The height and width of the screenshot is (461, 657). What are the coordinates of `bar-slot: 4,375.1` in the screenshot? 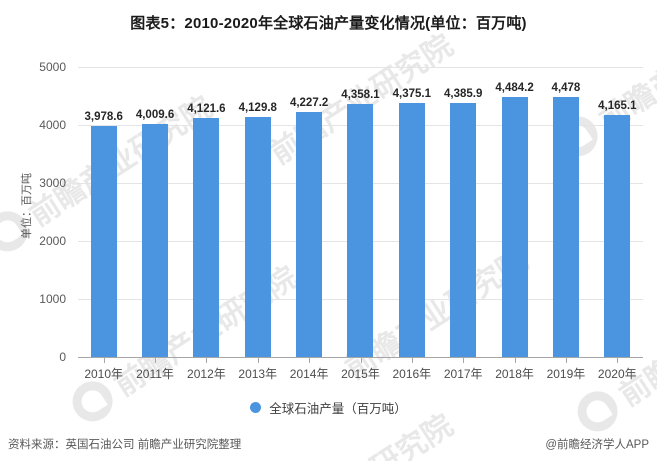 It's located at (411, 212).